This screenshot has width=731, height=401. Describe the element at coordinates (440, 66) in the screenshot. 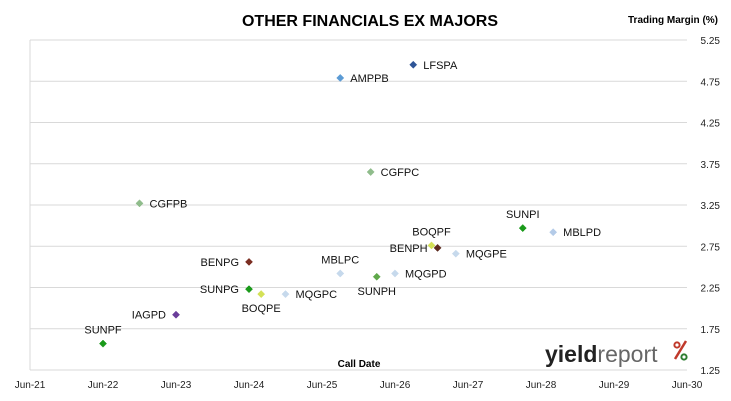

I see `label-lfspa: LFSPA` at that location.